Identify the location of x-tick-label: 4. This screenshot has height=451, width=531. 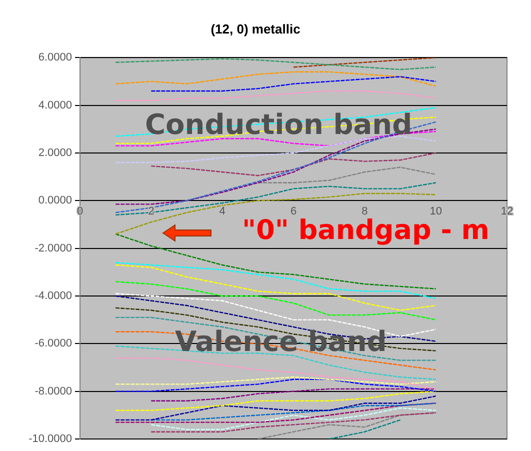
(222, 211).